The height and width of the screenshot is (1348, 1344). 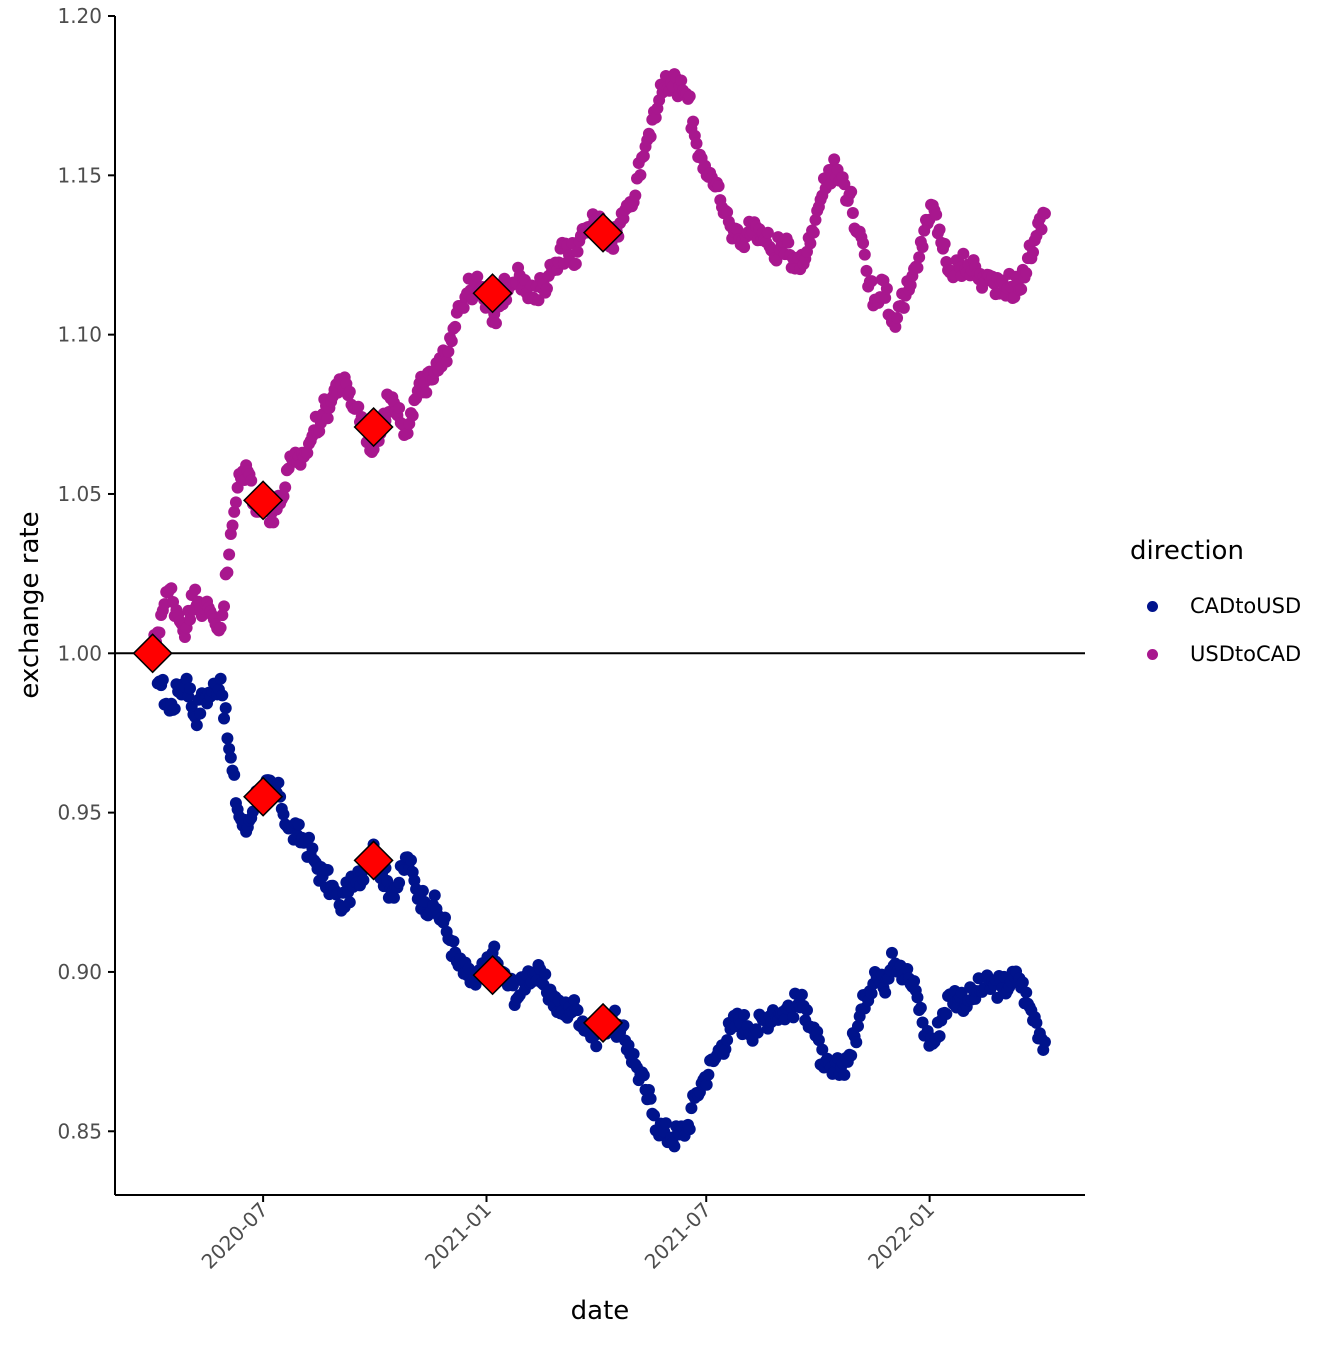 What do you see at coordinates (1152, 606) in the screenshot?
I see `legend-marker-cadtousd` at bounding box center [1152, 606].